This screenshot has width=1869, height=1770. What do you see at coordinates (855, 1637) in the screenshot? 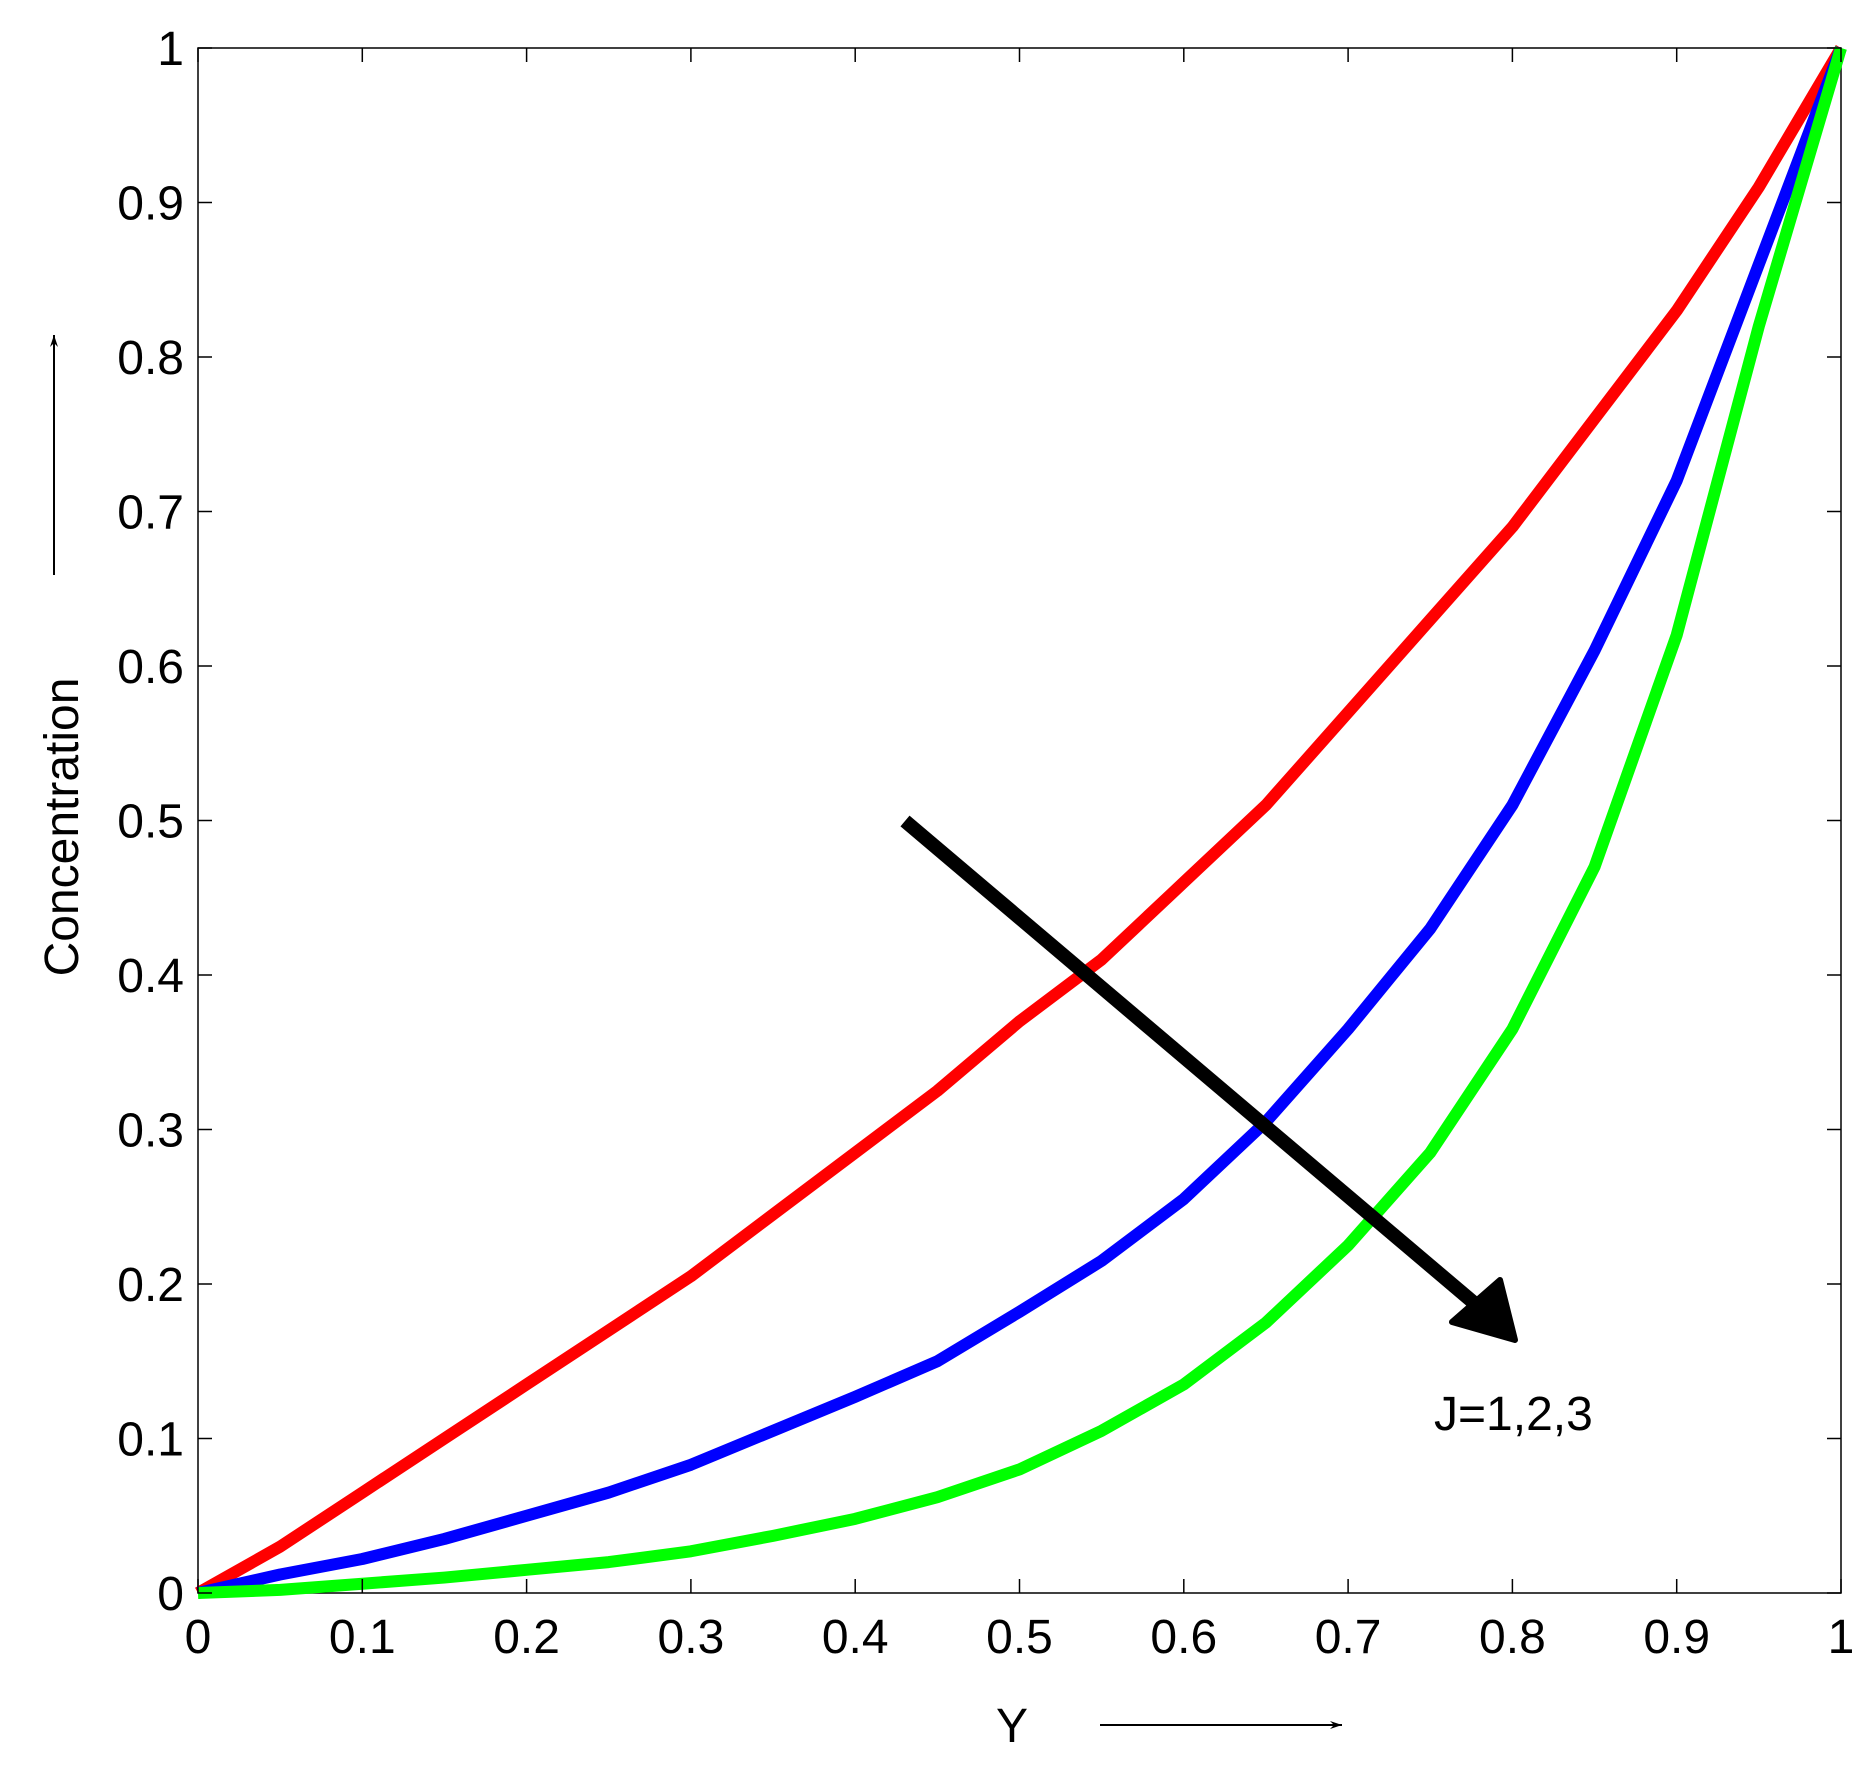
I see `x-tick-label: 0.4` at bounding box center [855, 1637].